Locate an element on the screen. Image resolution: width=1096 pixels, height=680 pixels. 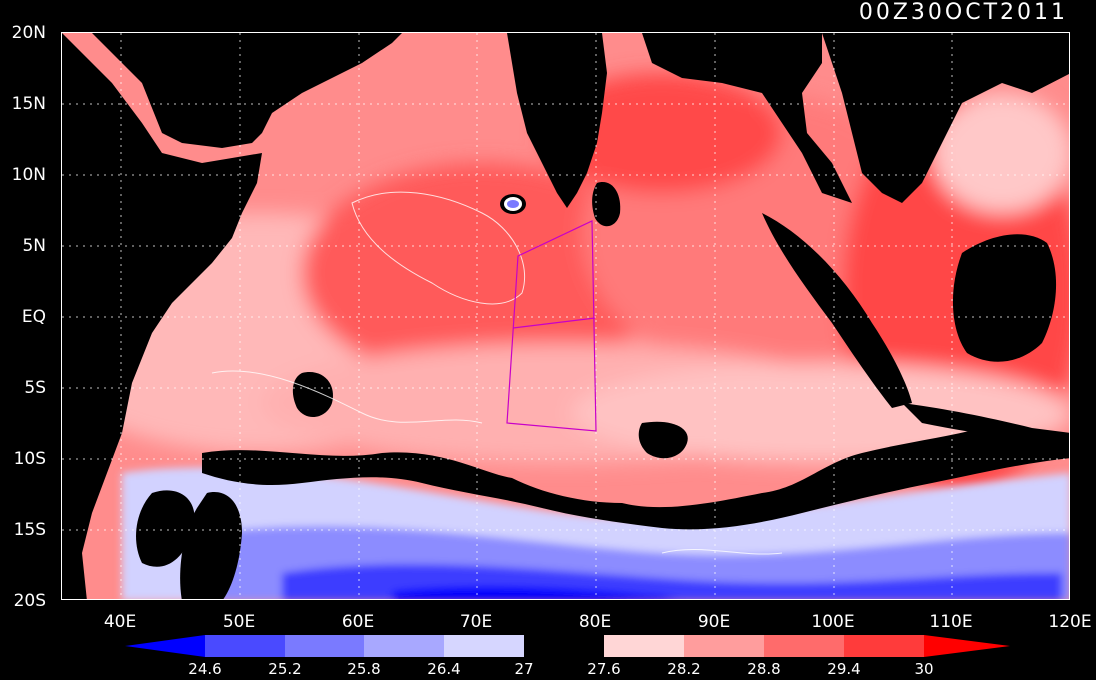
colorbar-label: 26.4 is located at coordinates (444, 669).